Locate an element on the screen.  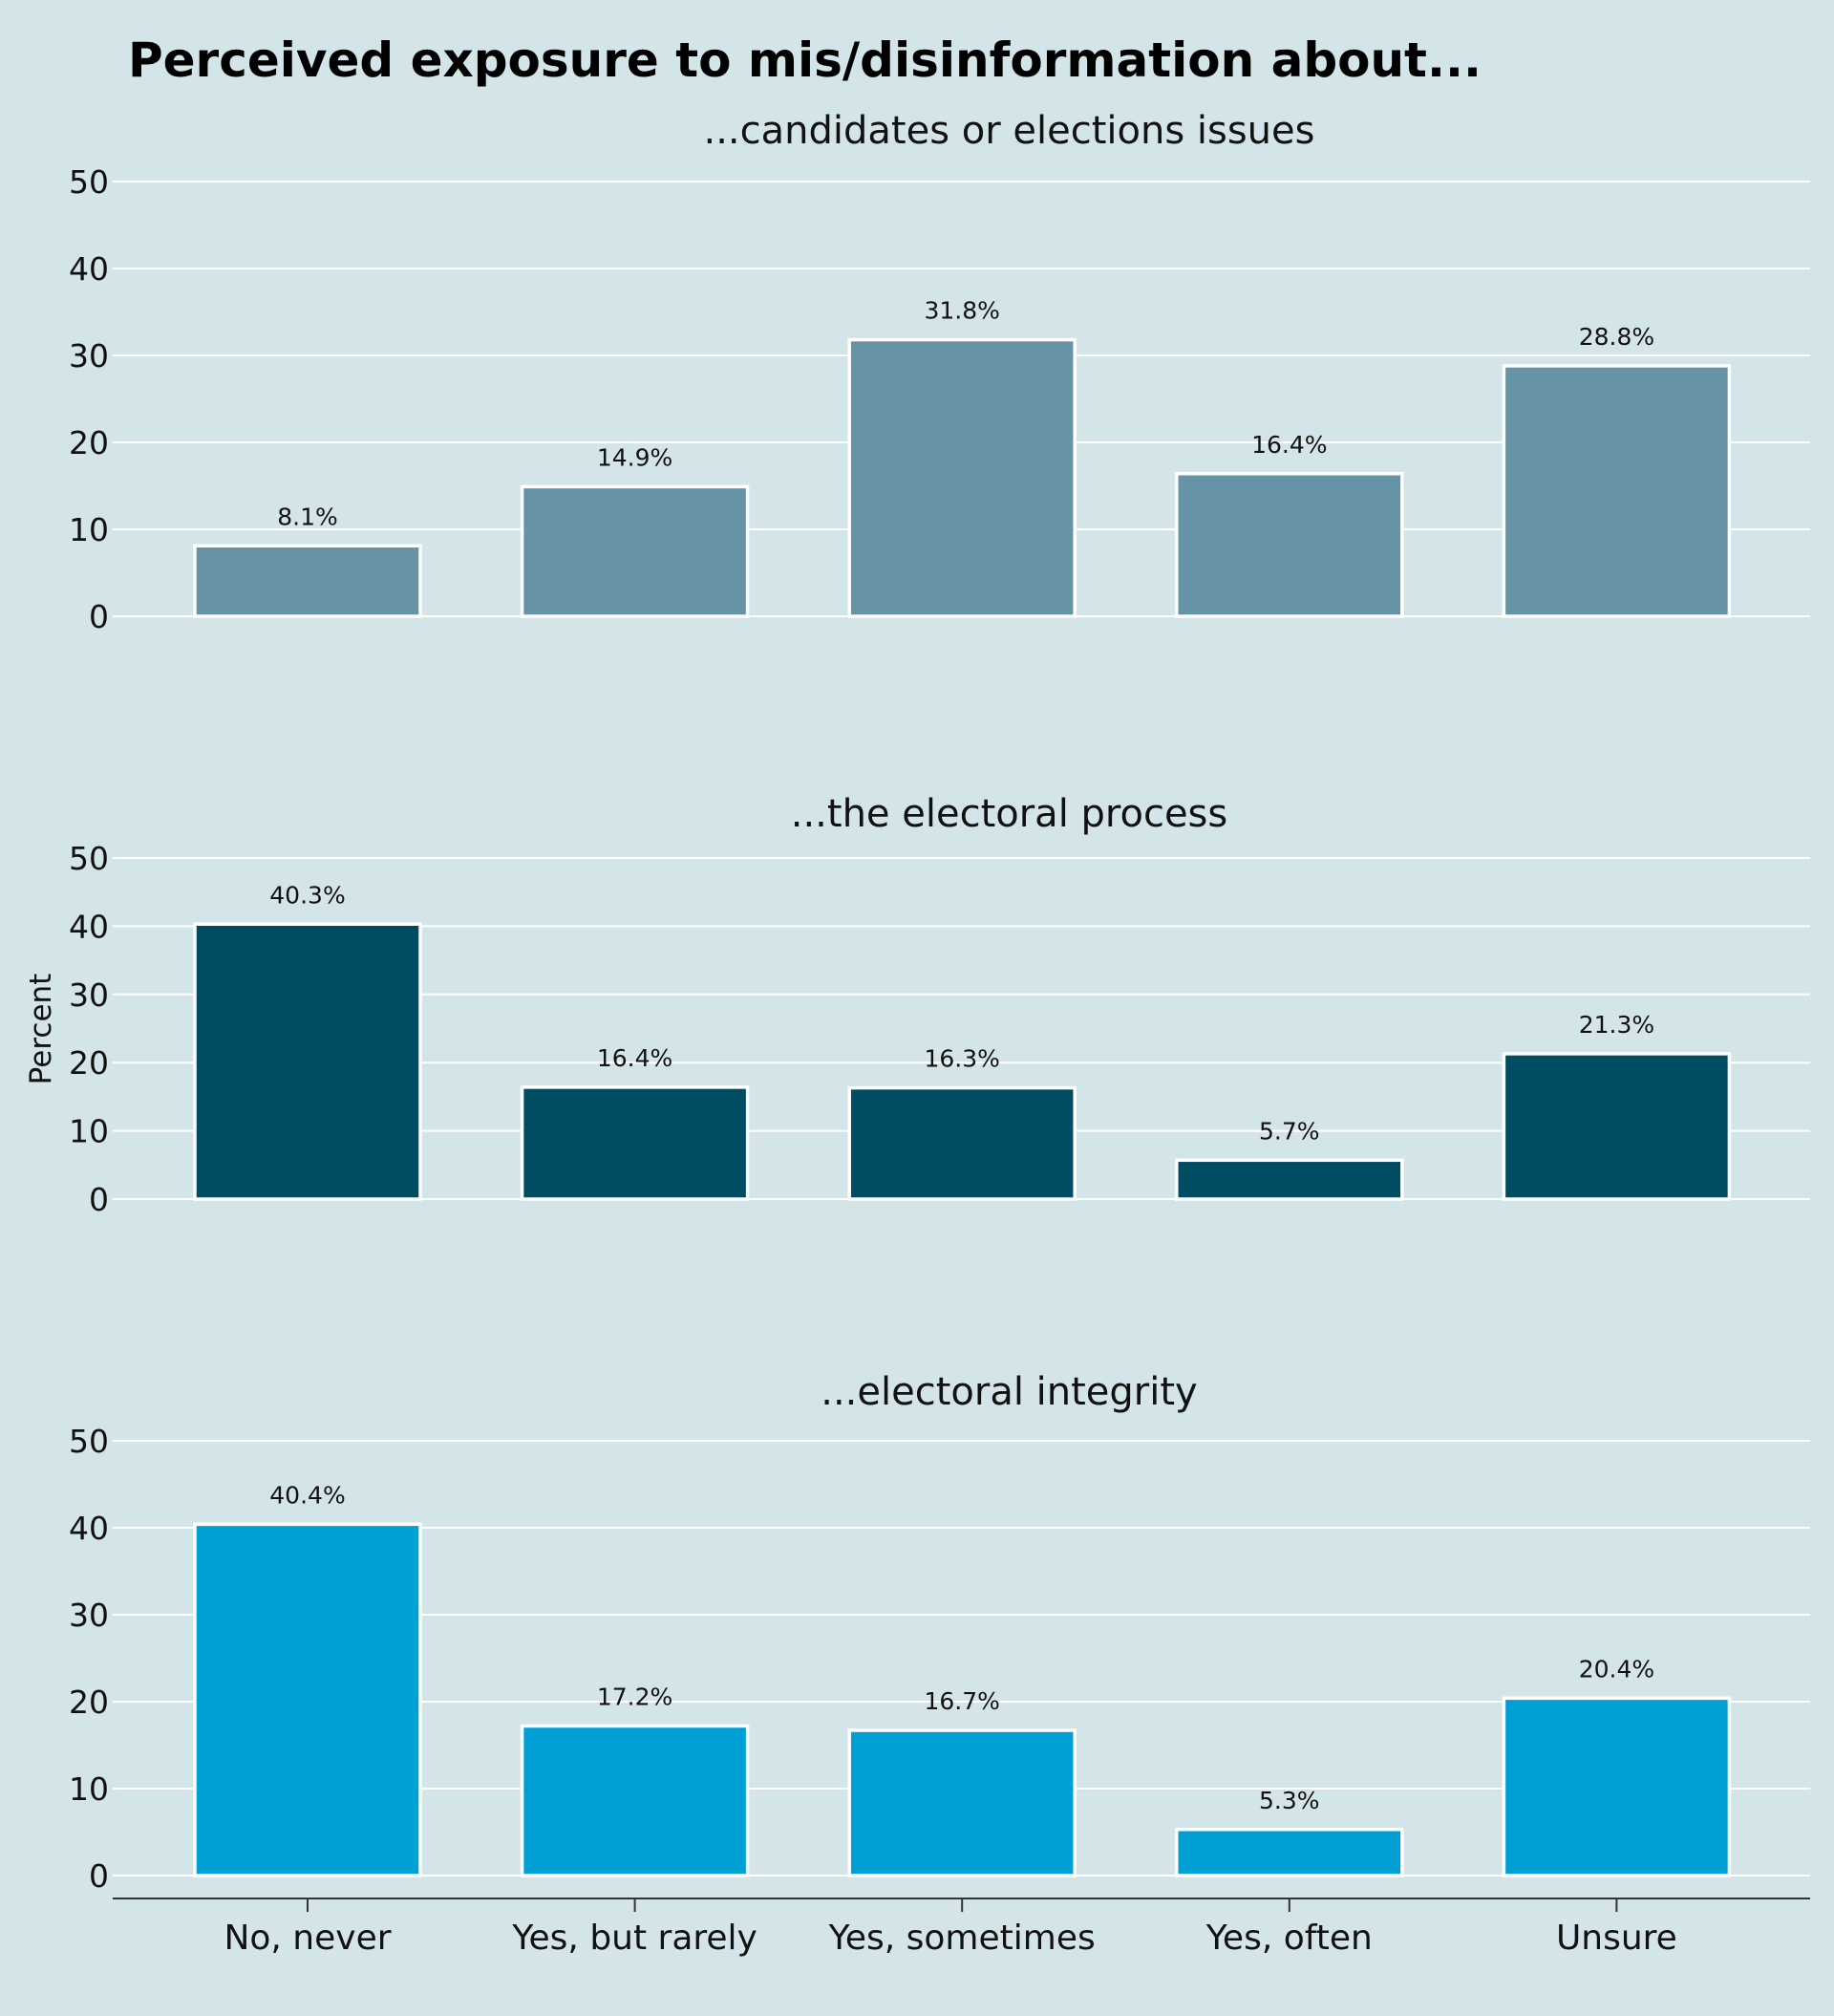
x-tick-label: Yes, but rarely is located at coordinates (634, 1938).